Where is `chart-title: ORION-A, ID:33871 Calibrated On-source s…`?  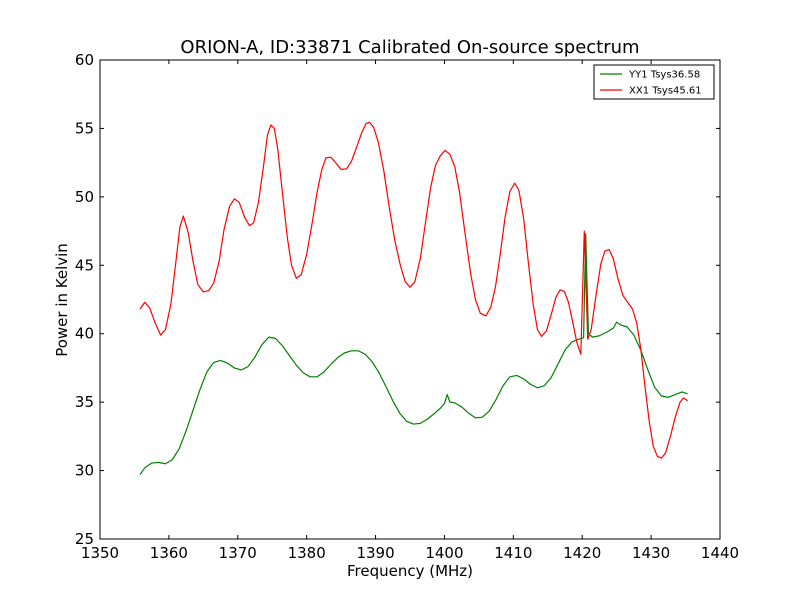 chart-title: ORION-A, ID:33871 Calibrated On-source s… is located at coordinates (409, 47).